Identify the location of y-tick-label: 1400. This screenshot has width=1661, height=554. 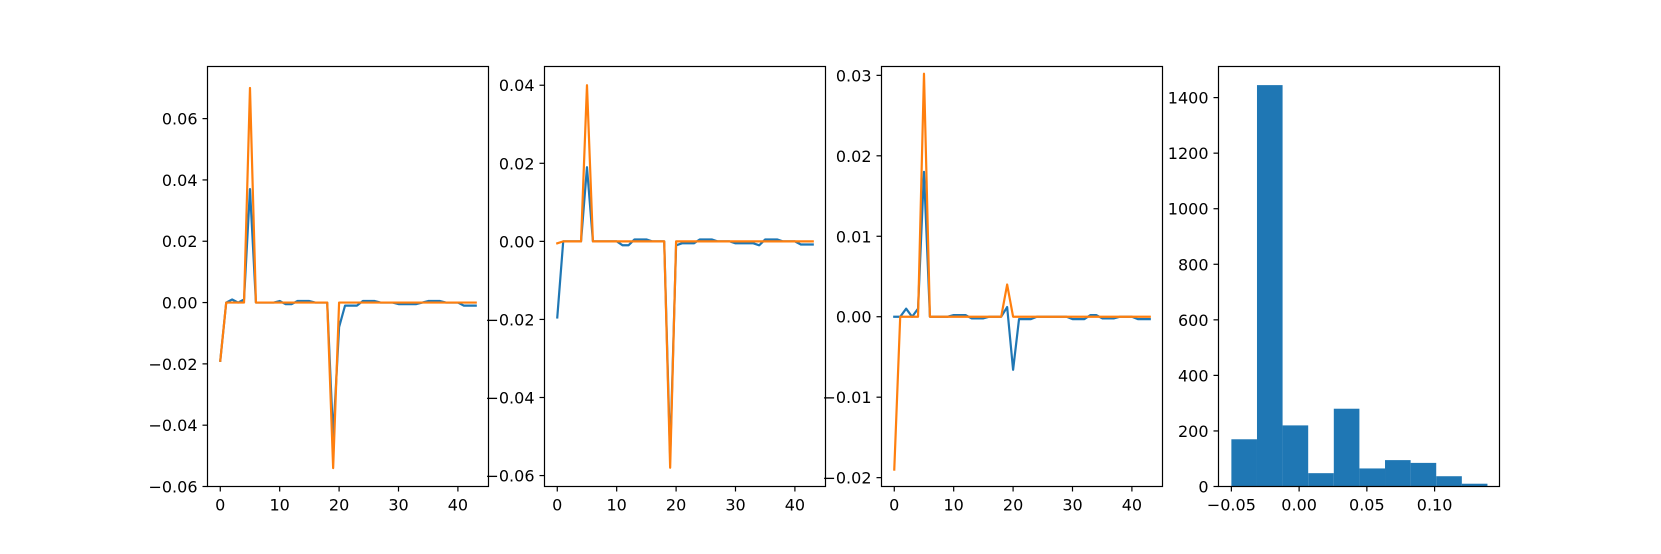
(1188, 98).